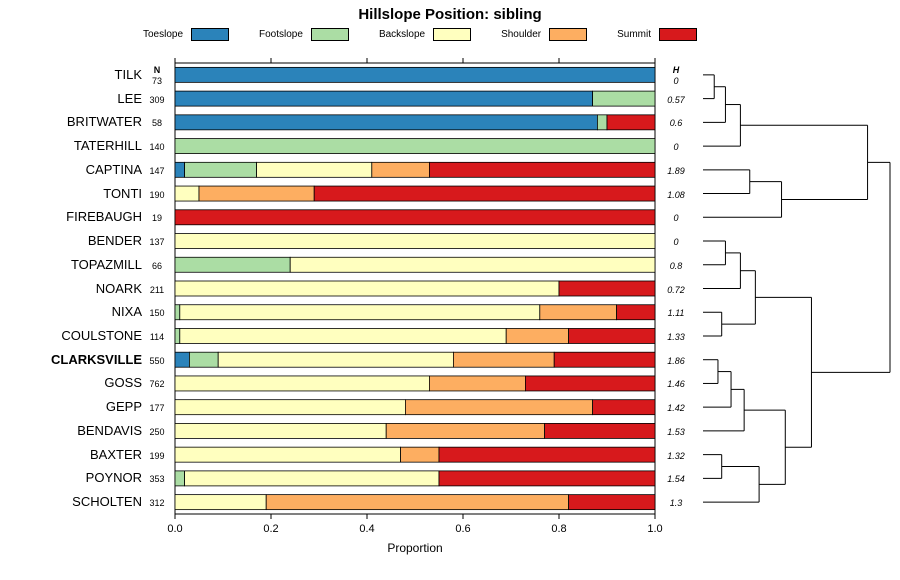  I want to click on row-label-captina: CAPTINA, so click(113, 169).